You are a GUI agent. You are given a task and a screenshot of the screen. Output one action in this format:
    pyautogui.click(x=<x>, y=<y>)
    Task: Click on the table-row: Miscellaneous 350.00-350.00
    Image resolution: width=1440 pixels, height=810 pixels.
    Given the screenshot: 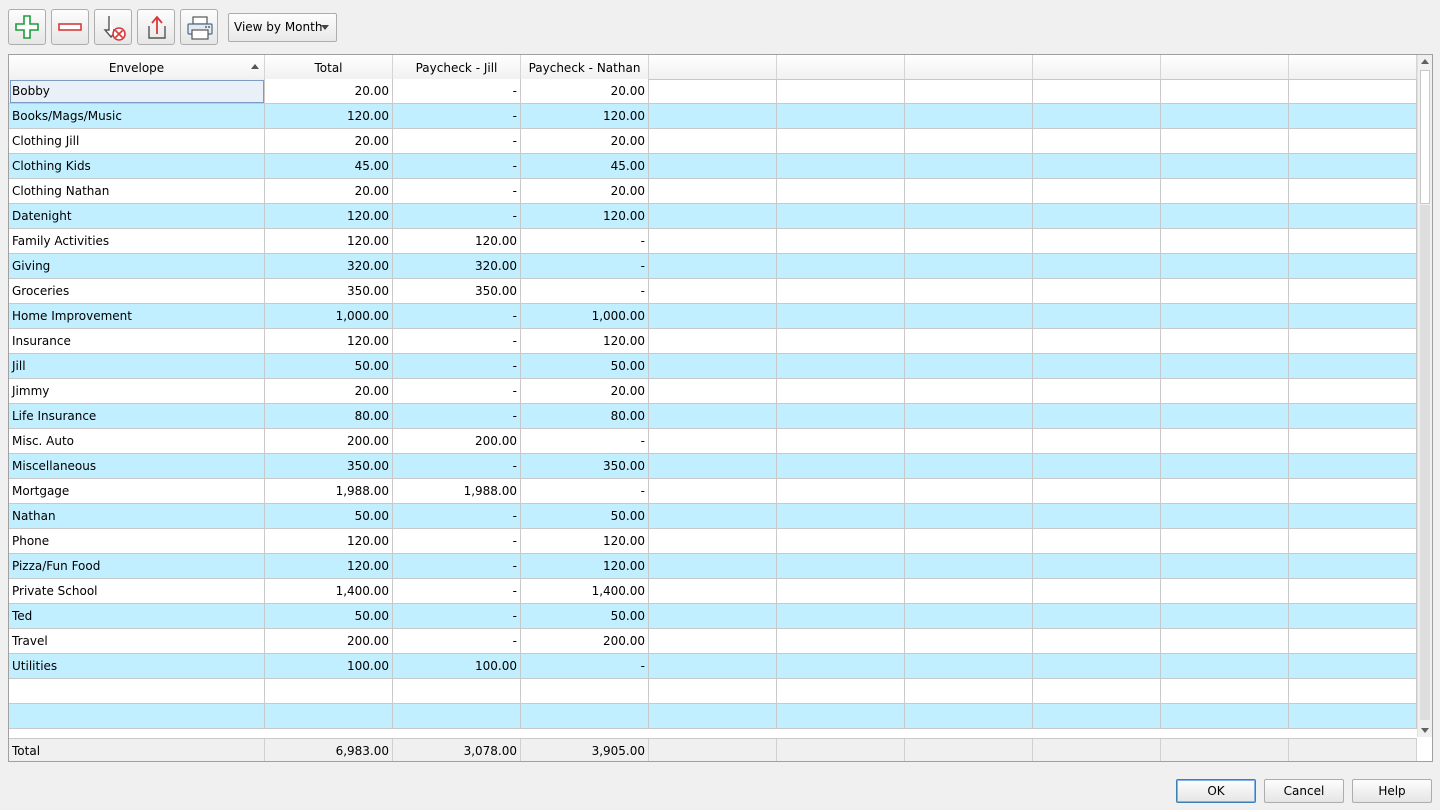 What is the action you would take?
    pyautogui.click(x=713, y=466)
    